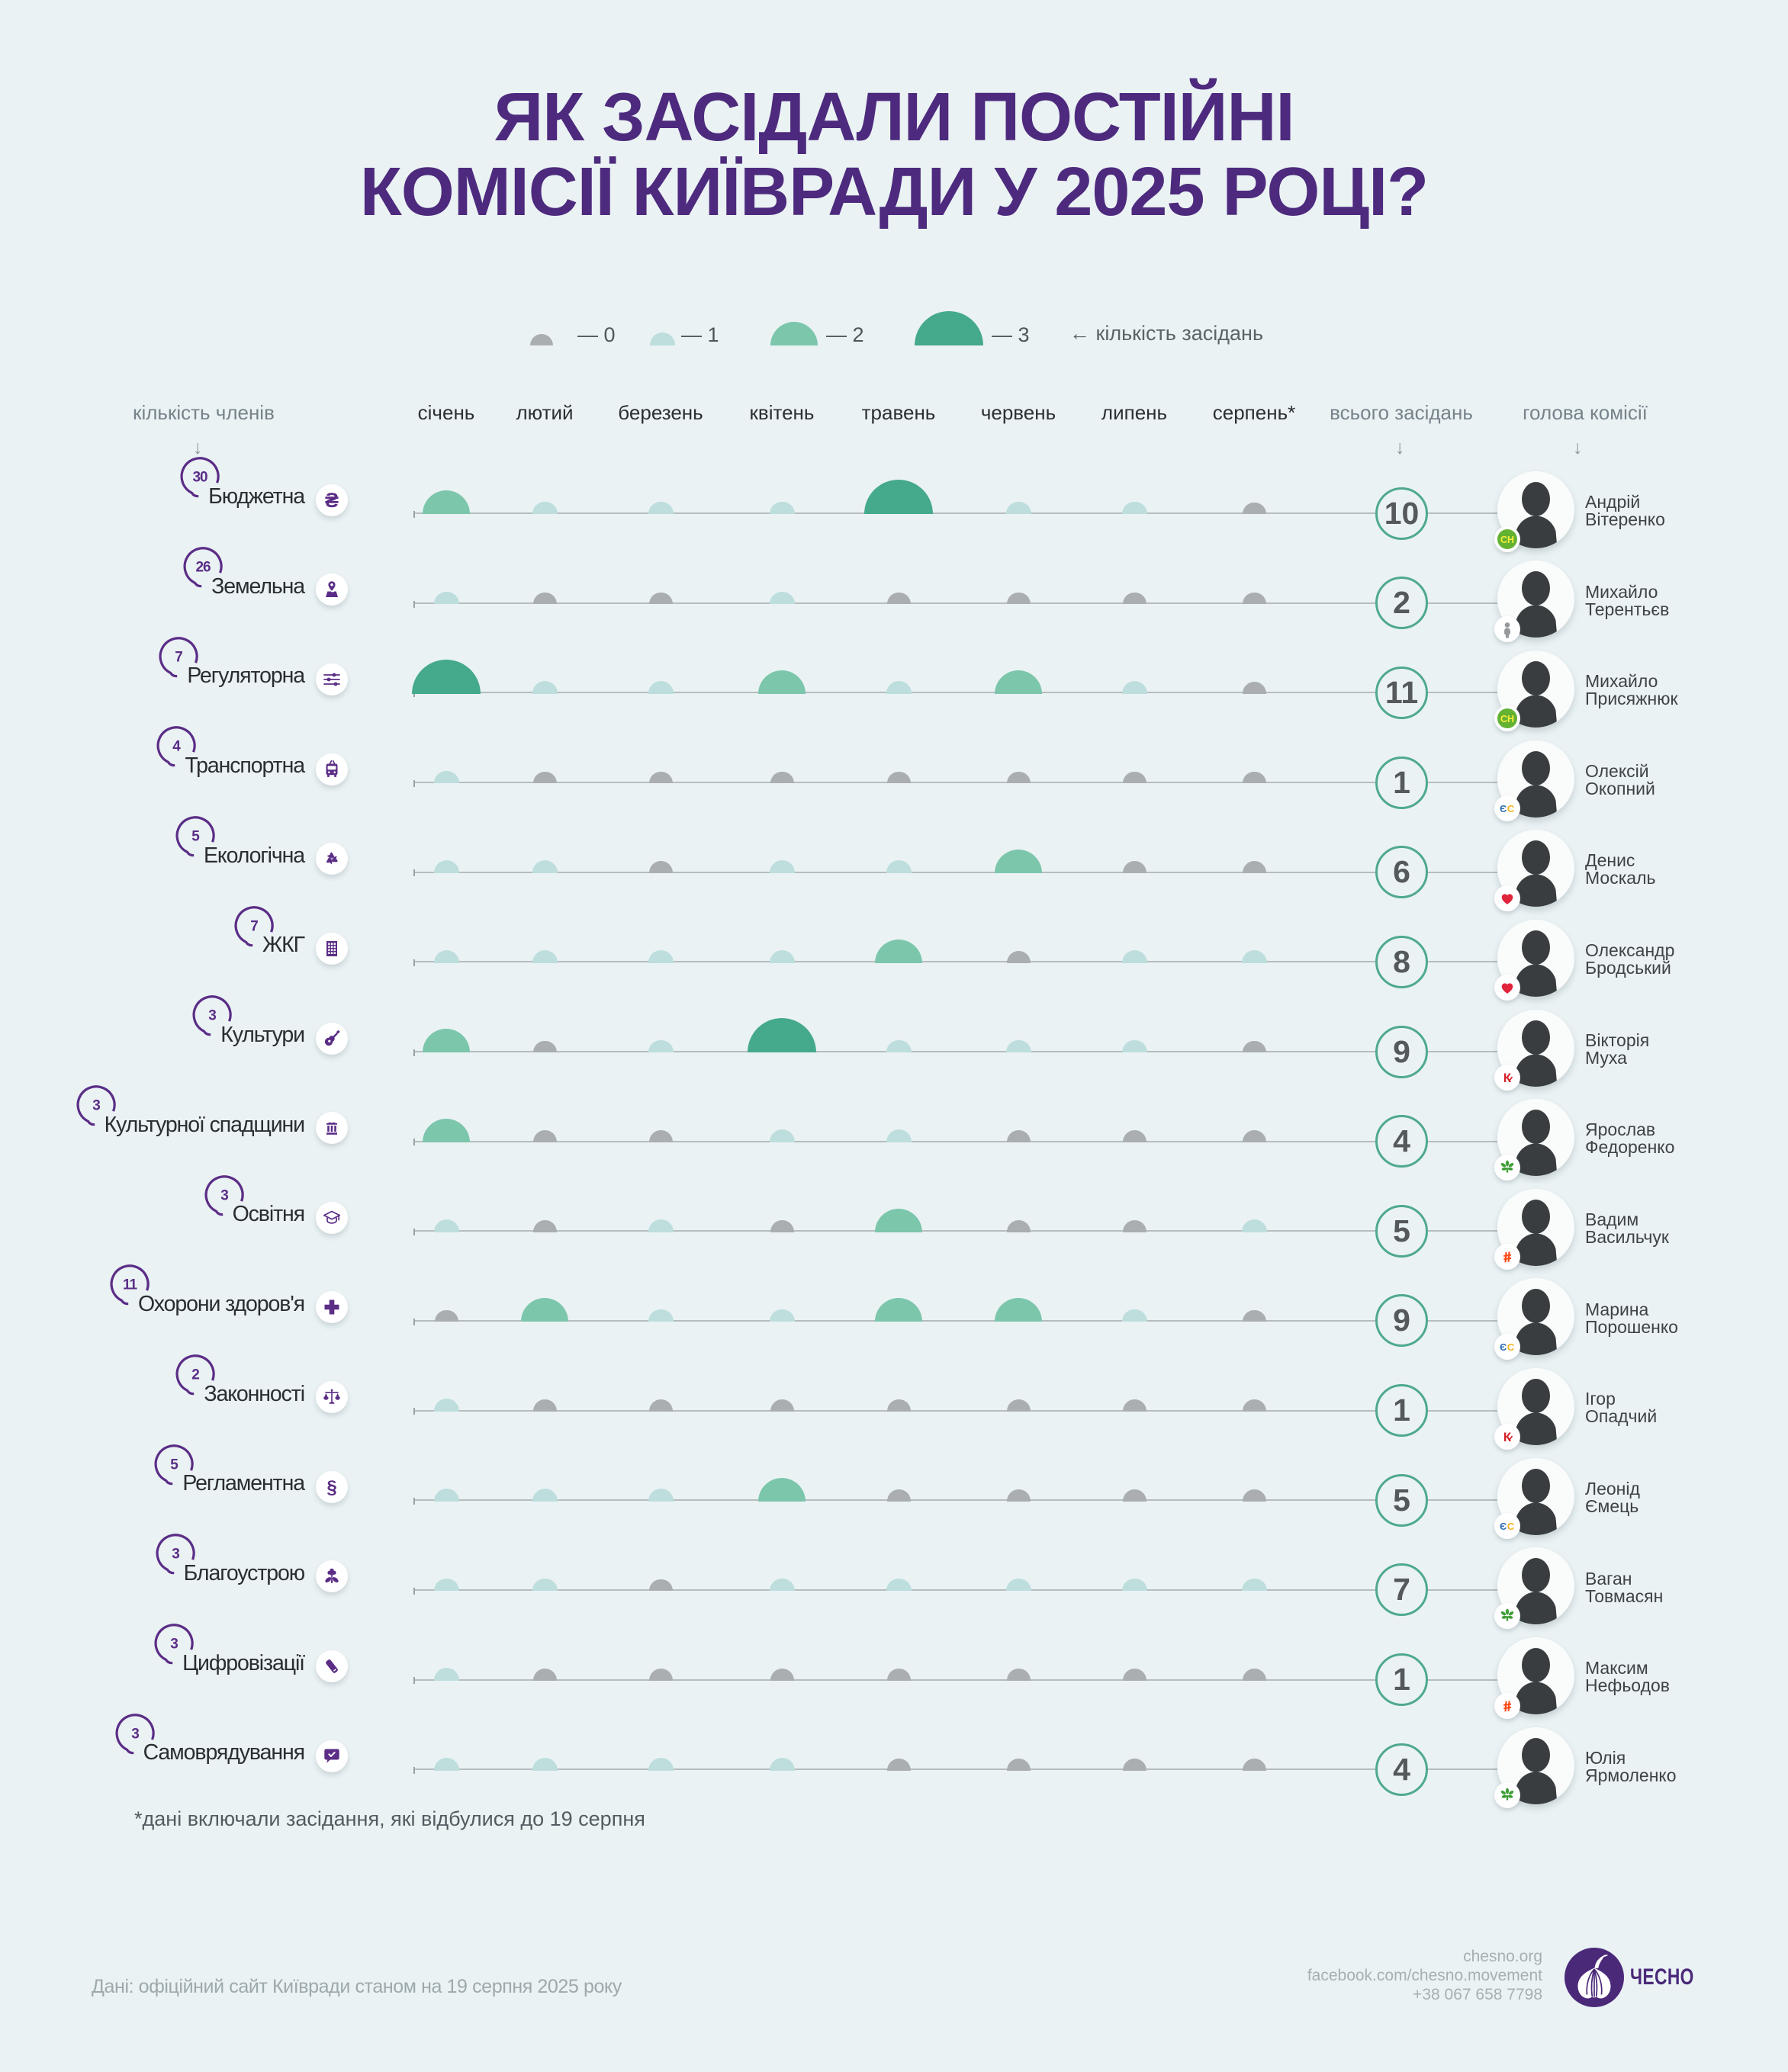  Describe the element at coordinates (130, 1285) in the screenshot. I see `svg-text: 11` at that location.